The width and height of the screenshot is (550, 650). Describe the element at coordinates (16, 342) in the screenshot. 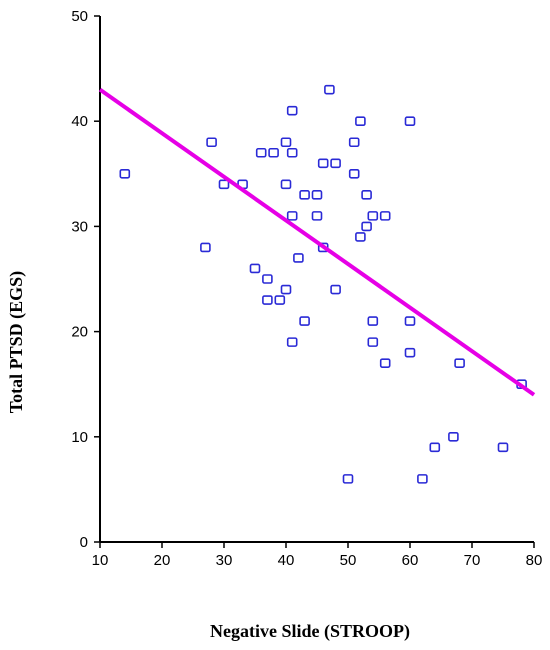

I see `y-axis-title: Total PTSD (EGS)` at that location.